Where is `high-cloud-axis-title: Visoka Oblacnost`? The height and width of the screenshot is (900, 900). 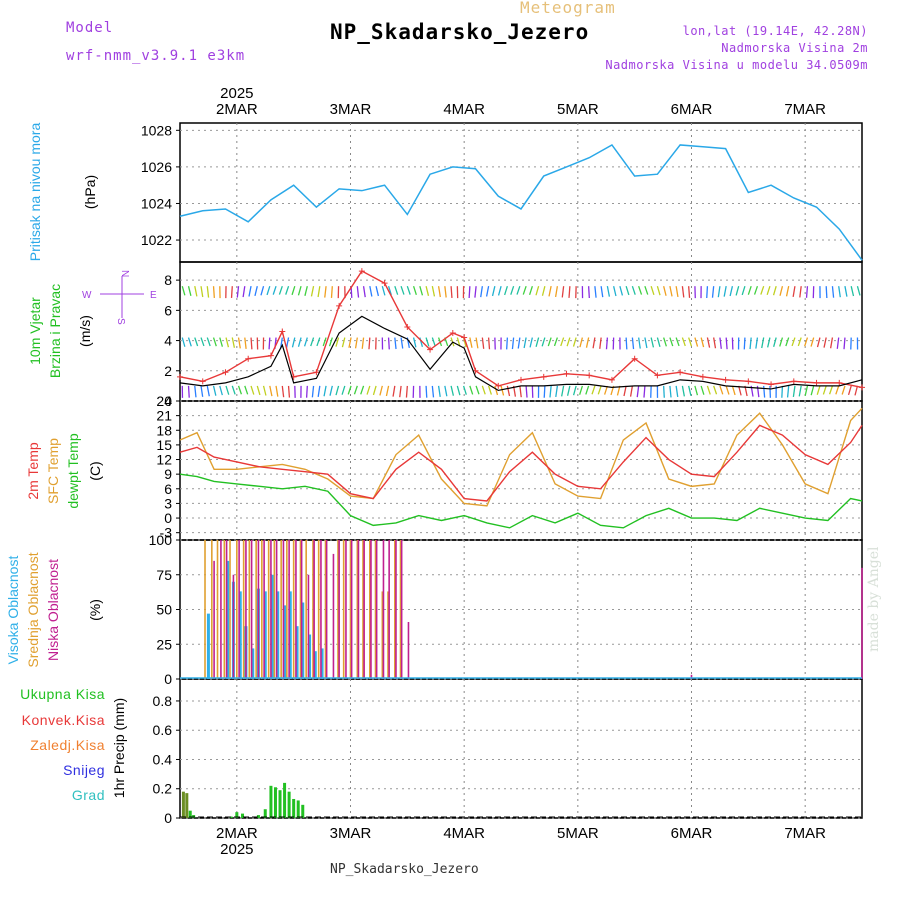
high-cloud-axis-title: Visoka Oblacnost is located at coordinates (13, 610).